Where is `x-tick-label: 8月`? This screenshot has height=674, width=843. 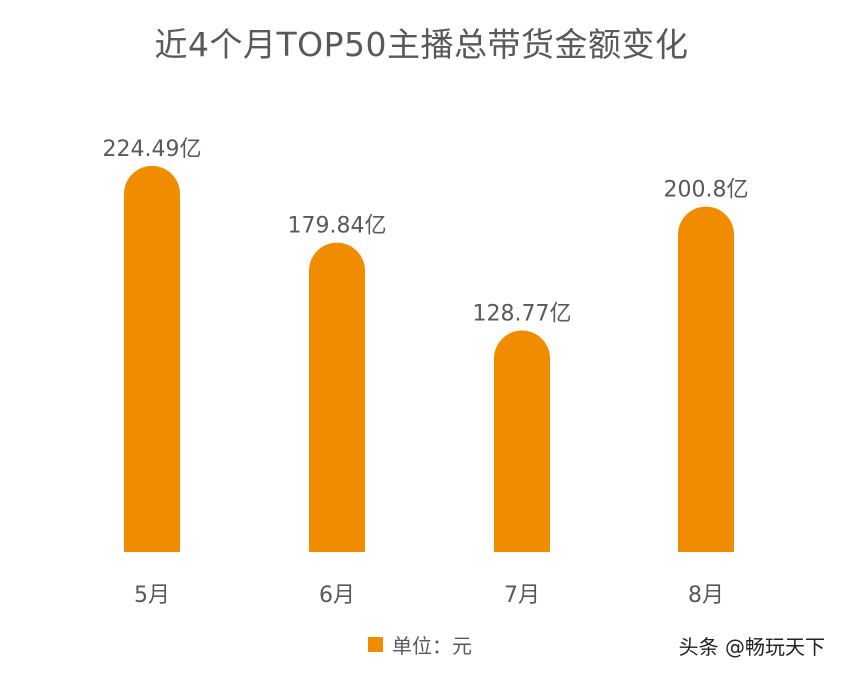 x-tick-label: 8月 is located at coordinates (706, 595).